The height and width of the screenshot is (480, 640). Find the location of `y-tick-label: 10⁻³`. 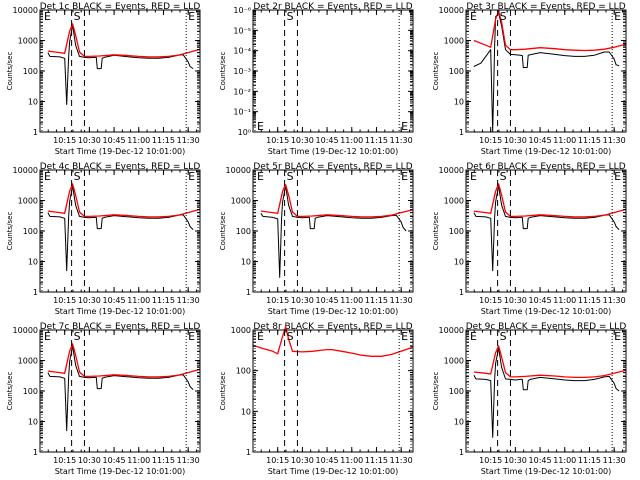

y-tick-label: 10⁻³ is located at coordinates (242, 71).